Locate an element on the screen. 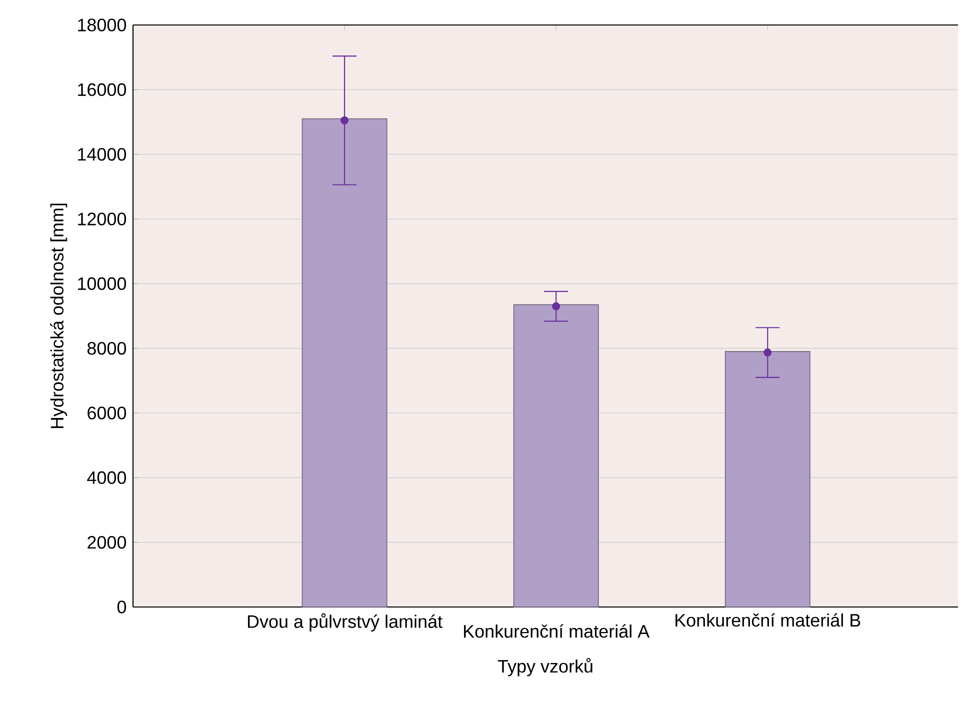 The width and height of the screenshot is (970, 726). x-tick-label: Dvou a půlvrstvý laminát is located at coordinates (345, 622).